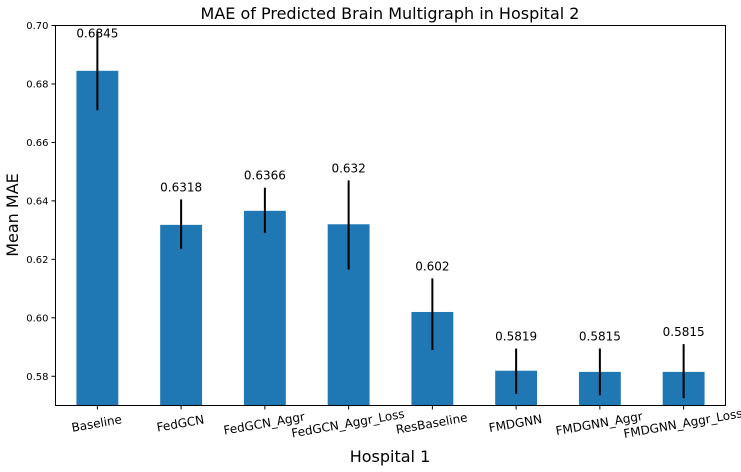 Image resolution: width=741 pixels, height=472 pixels. Describe the element at coordinates (265, 176) in the screenshot. I see `data-label: 0.6366` at that location.